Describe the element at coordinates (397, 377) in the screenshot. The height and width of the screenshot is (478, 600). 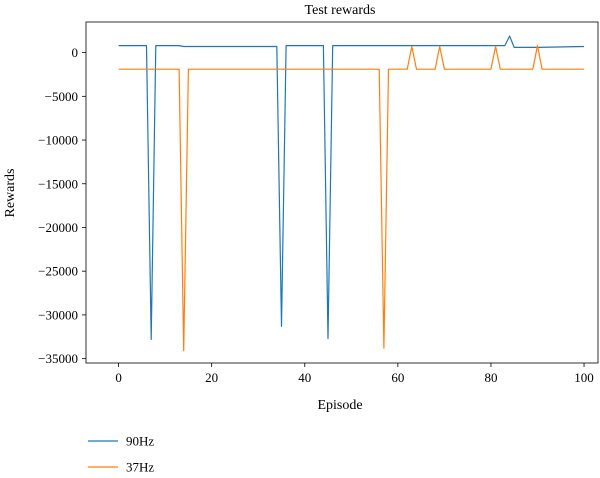
I see `x-tick-label: 60` at that location.